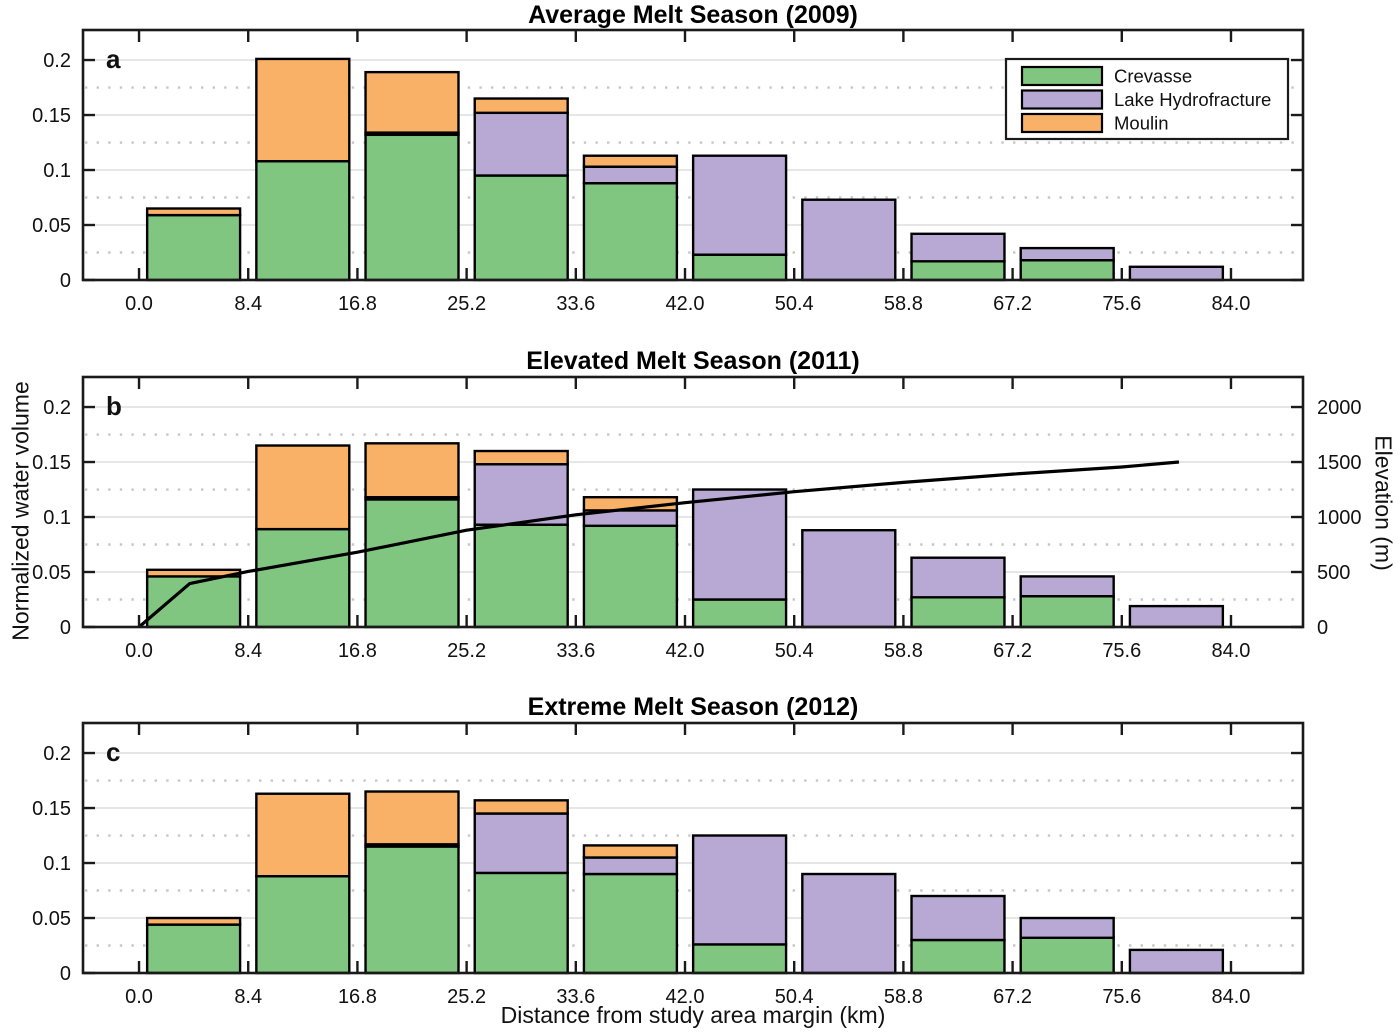  Describe the element at coordinates (193, 247) in the screenshot. I see `bar-segment-a1-crevasse` at that location.